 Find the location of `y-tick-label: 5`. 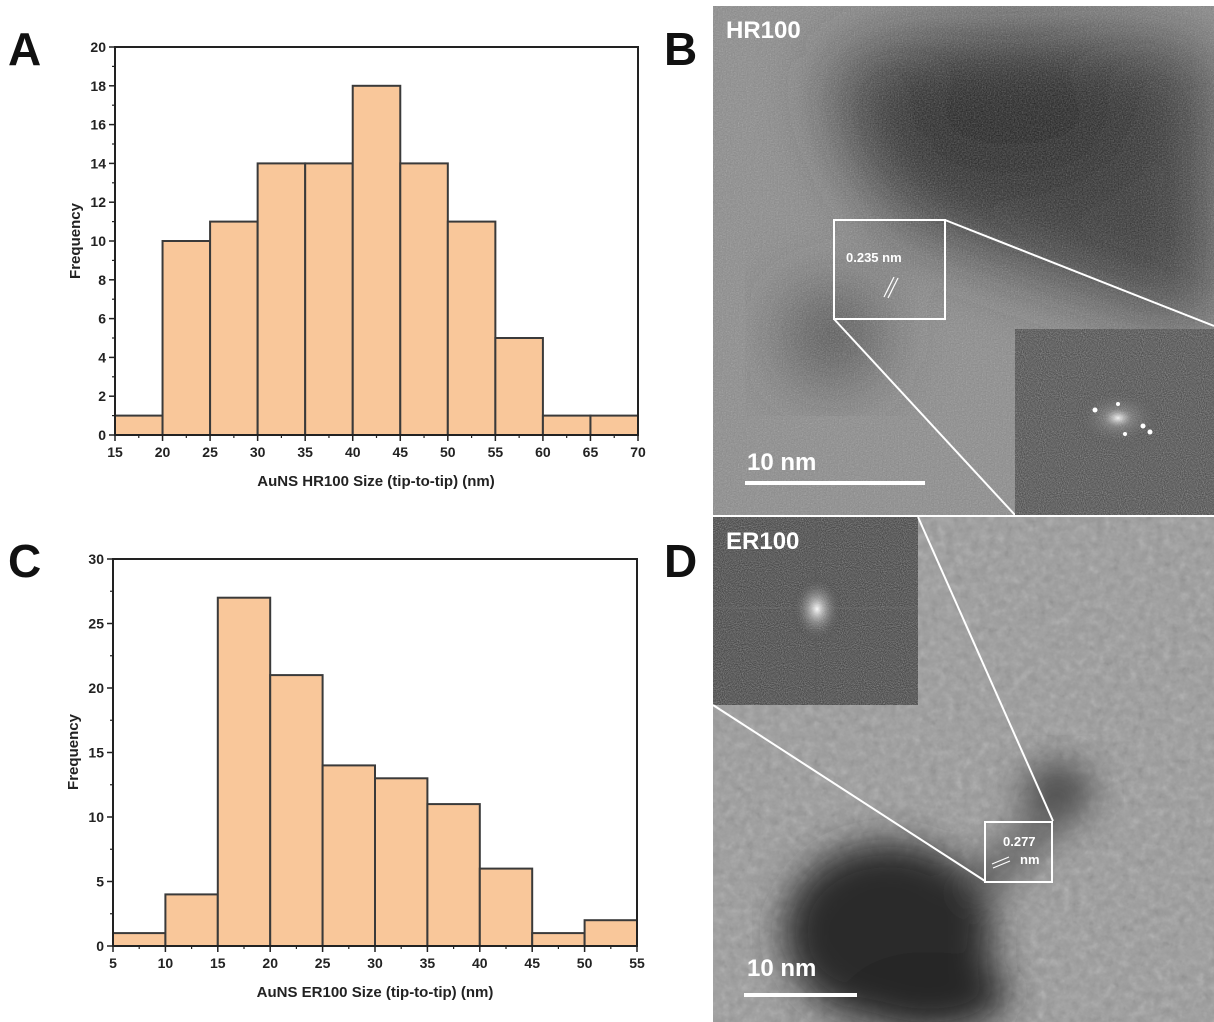

y-tick-label: 5 is located at coordinates (100, 882).